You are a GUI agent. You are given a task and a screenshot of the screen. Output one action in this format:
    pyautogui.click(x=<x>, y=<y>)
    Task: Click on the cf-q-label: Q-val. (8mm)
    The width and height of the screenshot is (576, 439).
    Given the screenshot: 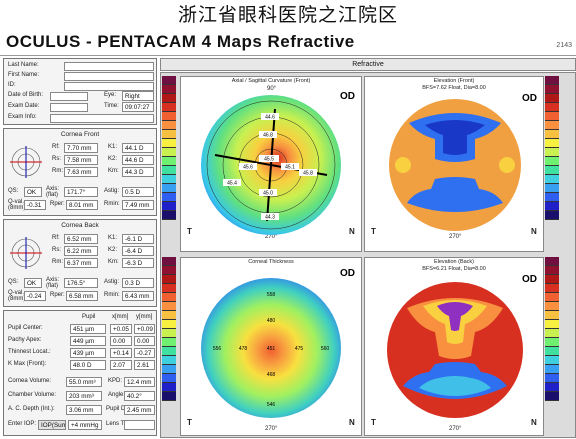 What is the action you would take?
    pyautogui.click(x=17, y=205)
    